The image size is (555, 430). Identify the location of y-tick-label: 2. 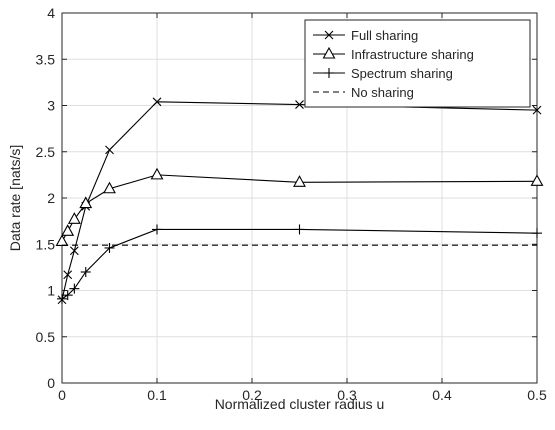
(51, 198).